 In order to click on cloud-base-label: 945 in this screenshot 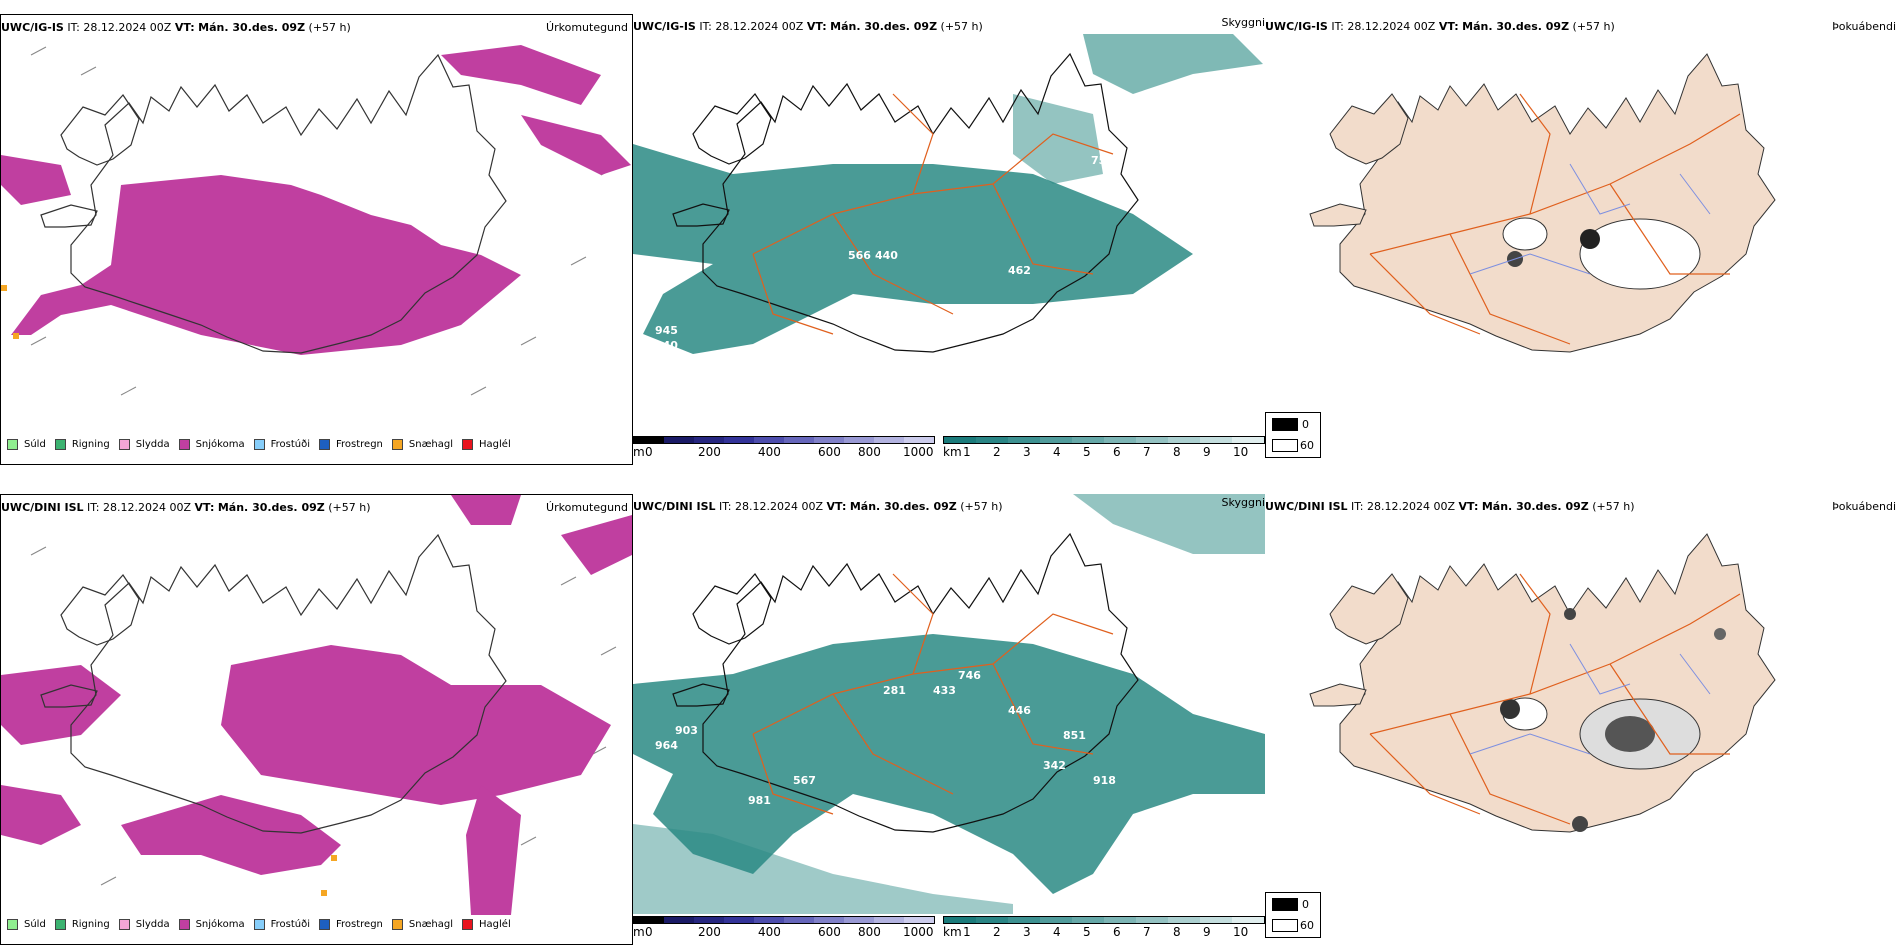, I will do `click(666, 330)`.